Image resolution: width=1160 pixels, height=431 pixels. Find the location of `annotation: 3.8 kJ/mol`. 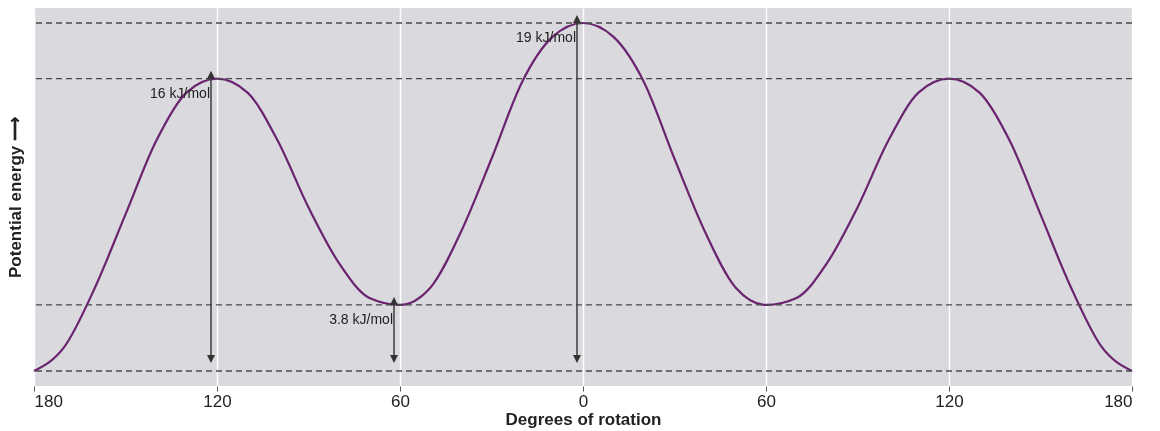

annotation: 3.8 kJ/mol is located at coordinates (361, 318).